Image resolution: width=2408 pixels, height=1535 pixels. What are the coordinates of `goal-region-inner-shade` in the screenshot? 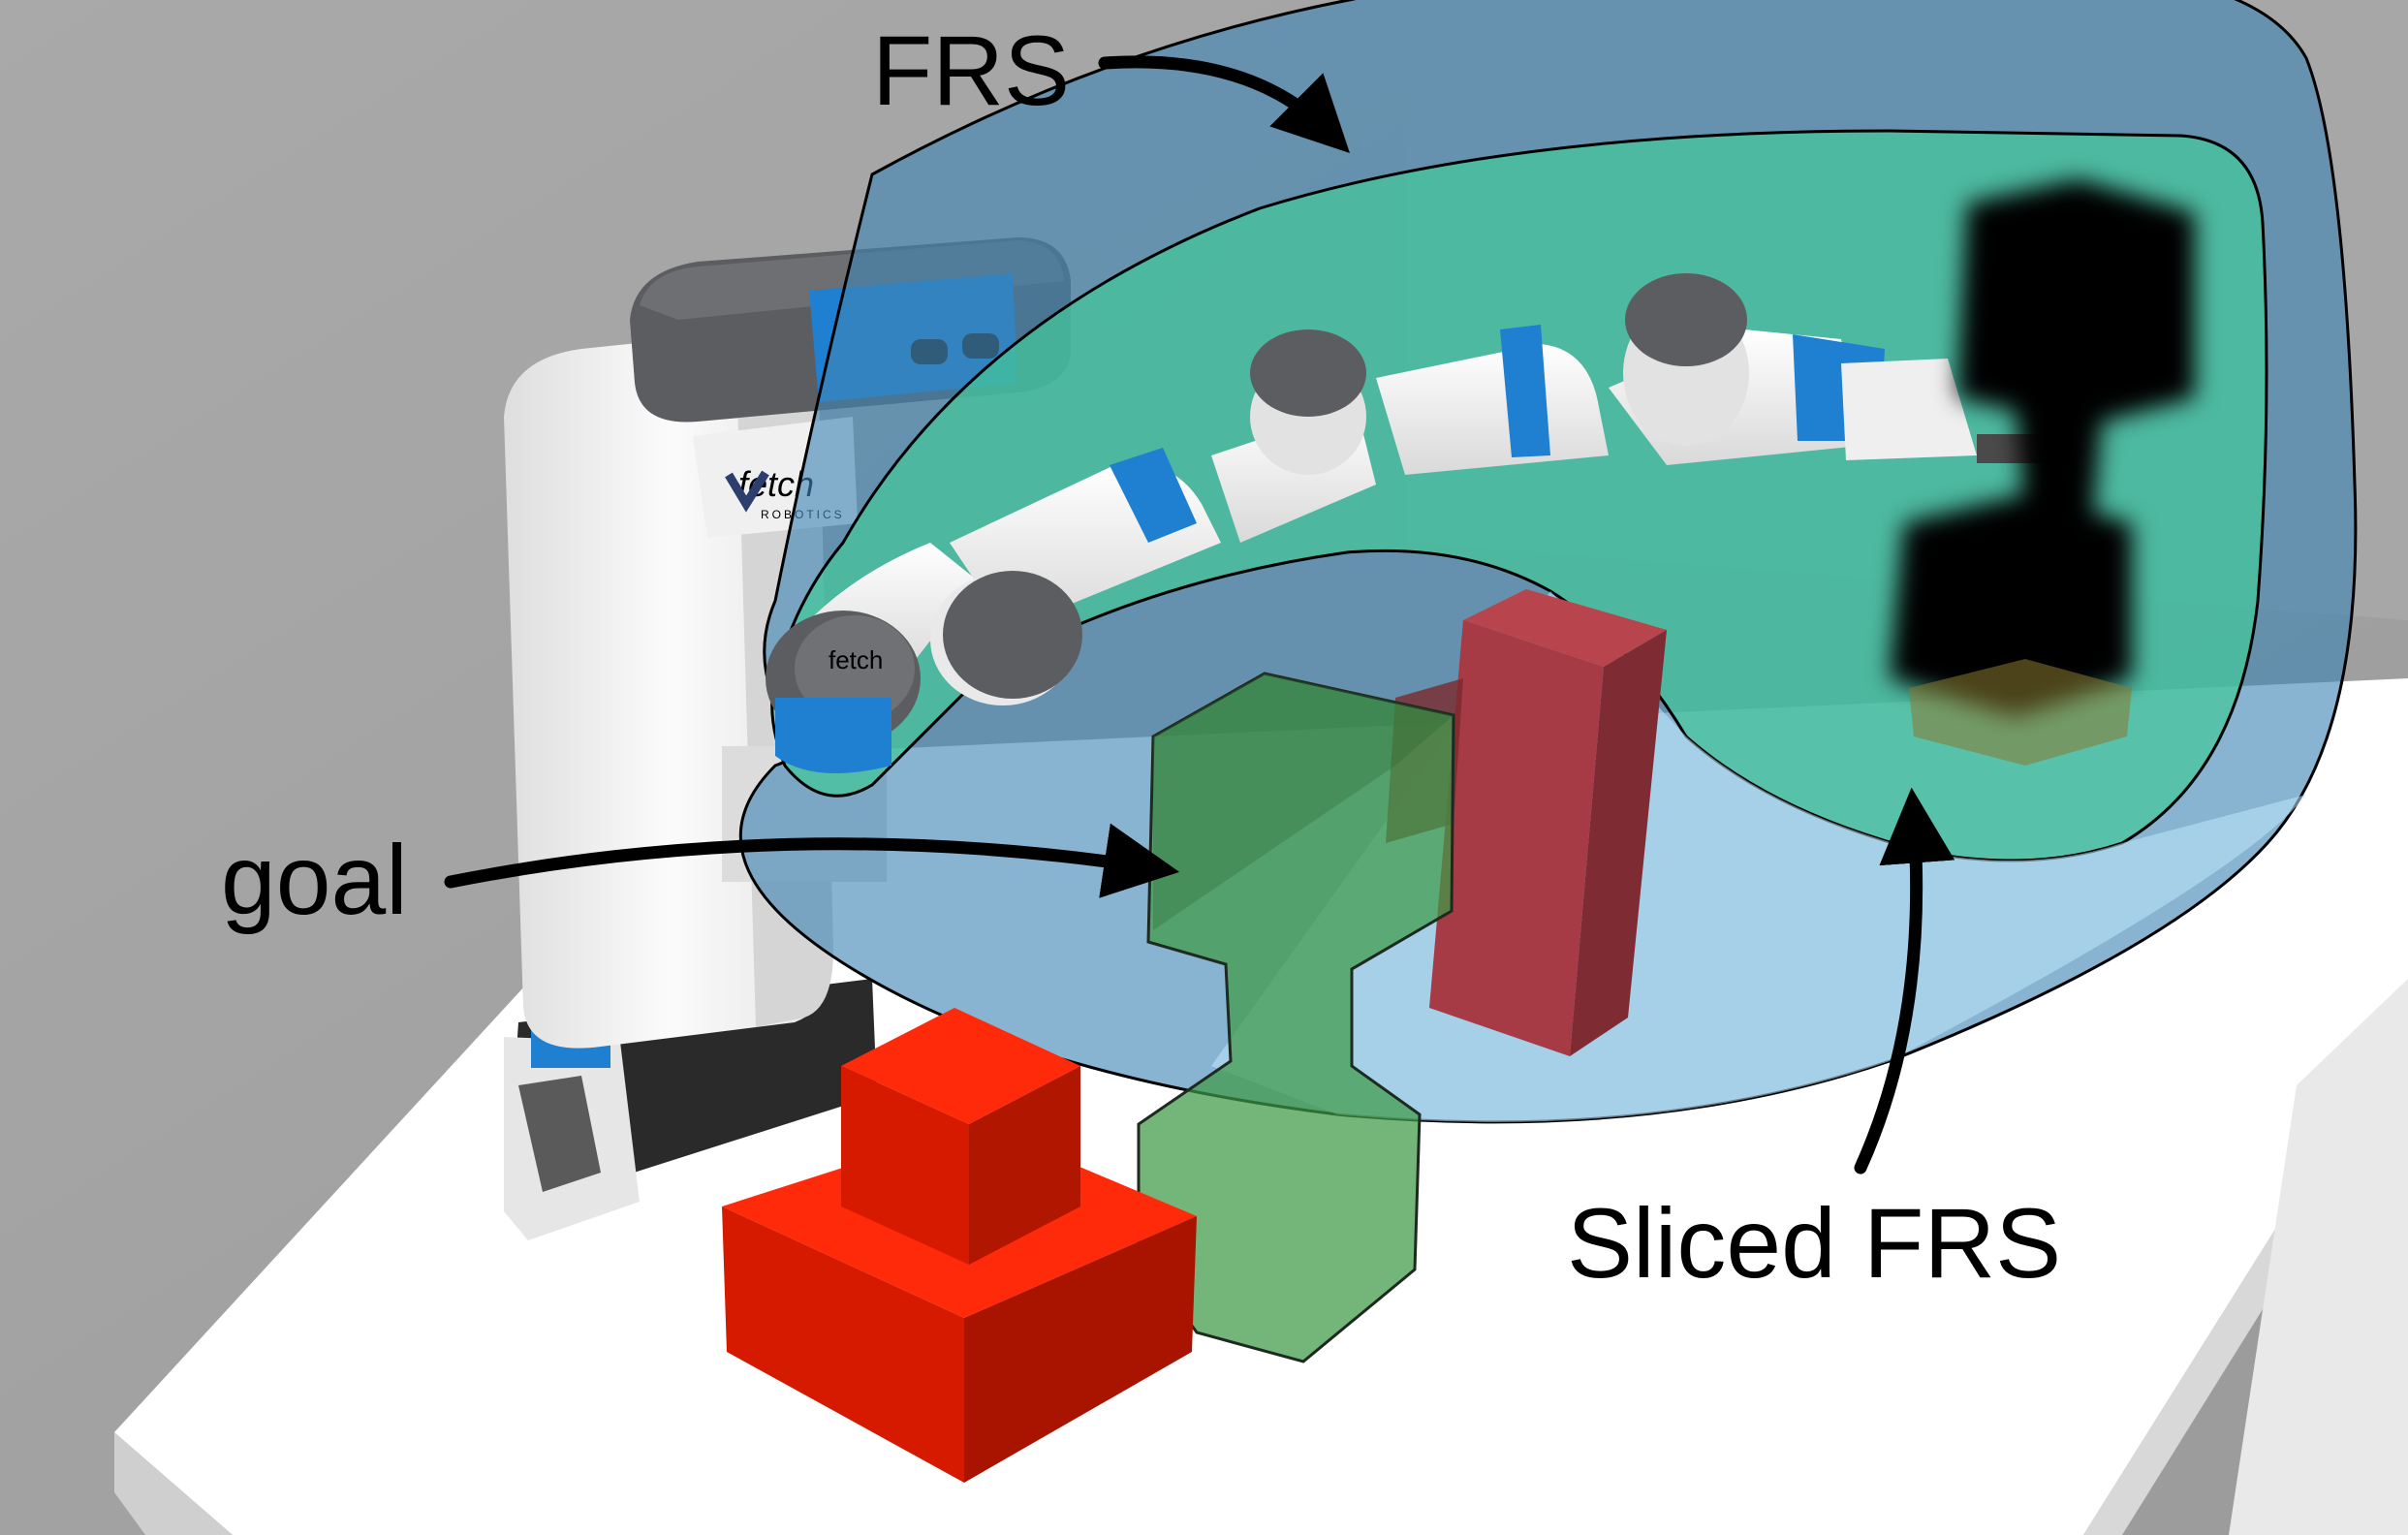 It's located at (1303, 802).